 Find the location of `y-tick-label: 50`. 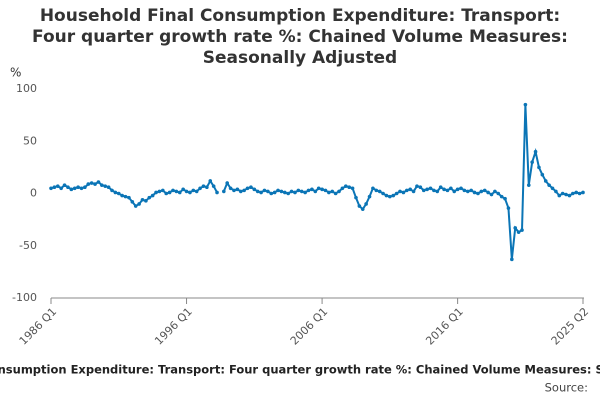

y-tick-label: 50 is located at coordinates (30, 140).